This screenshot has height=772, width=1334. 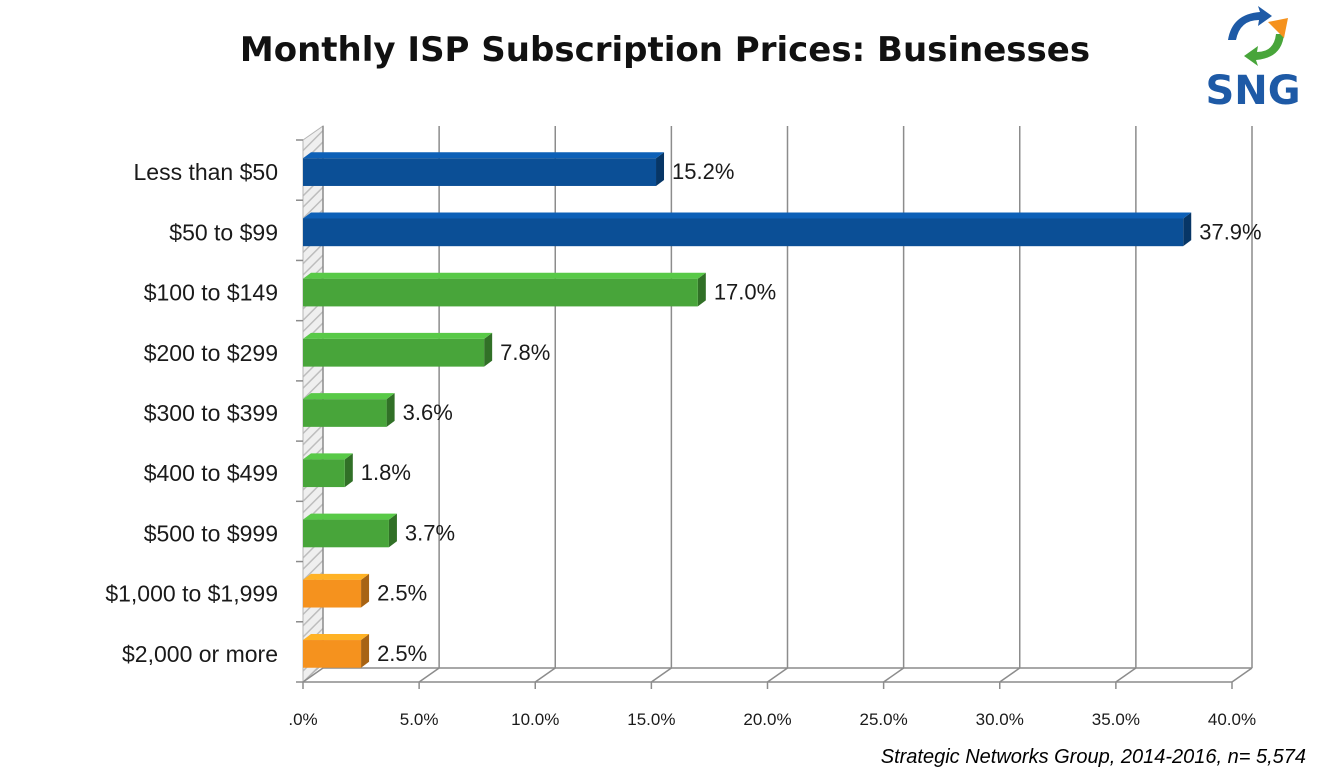 What do you see at coordinates (1278, 28) in the screenshot?
I see `logo-arrow-orange` at bounding box center [1278, 28].